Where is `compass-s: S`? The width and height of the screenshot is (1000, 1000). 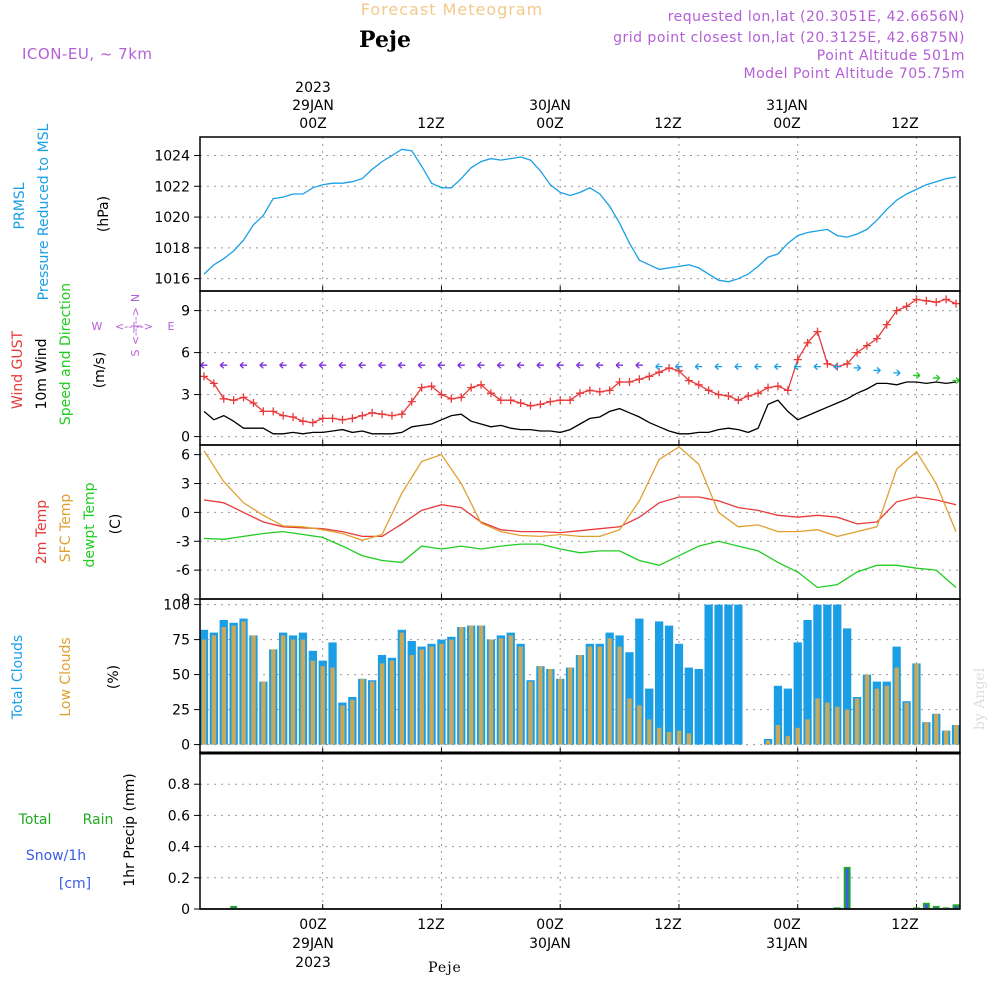 compass-s: S is located at coordinates (135, 352).